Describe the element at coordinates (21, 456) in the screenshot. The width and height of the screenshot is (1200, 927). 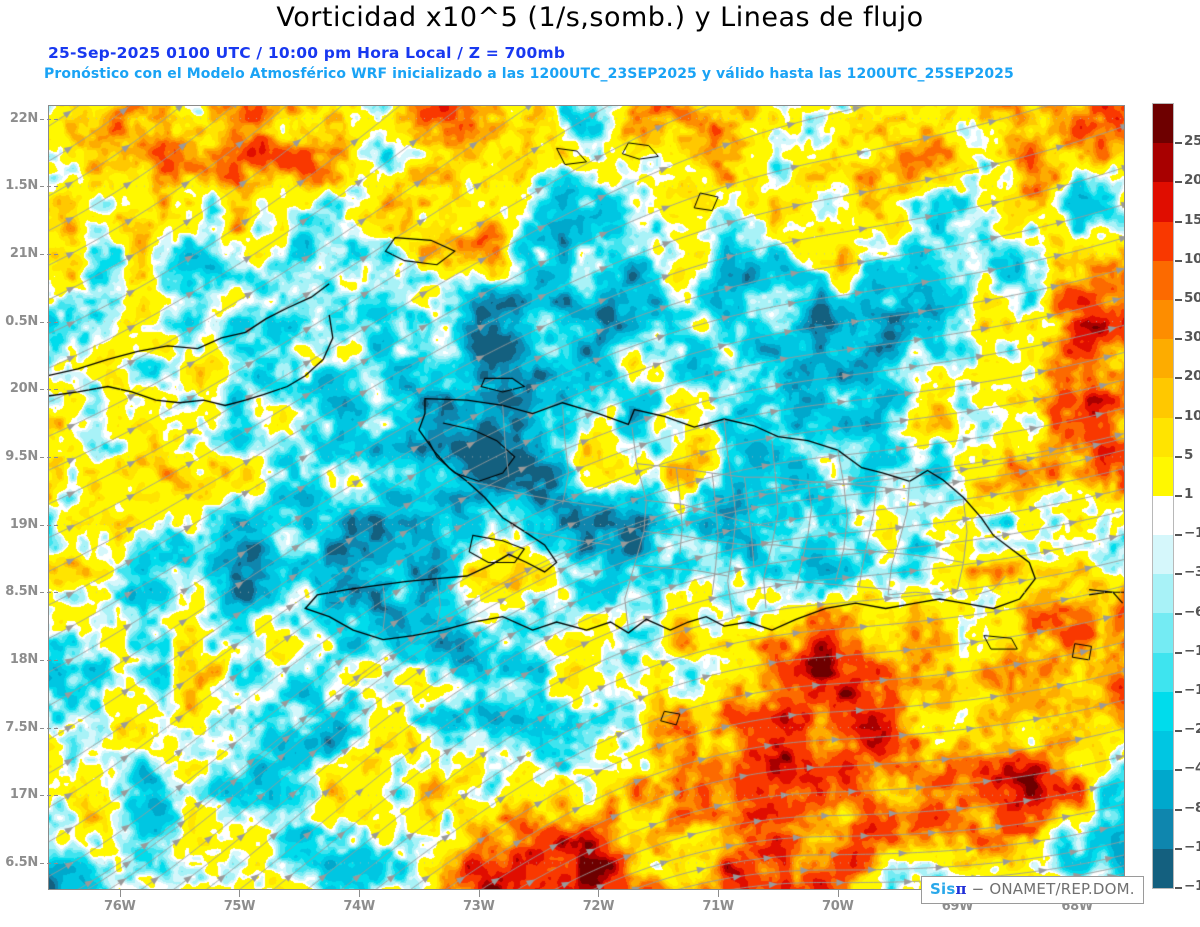
I see `y-axis-label: 9.5N` at that location.